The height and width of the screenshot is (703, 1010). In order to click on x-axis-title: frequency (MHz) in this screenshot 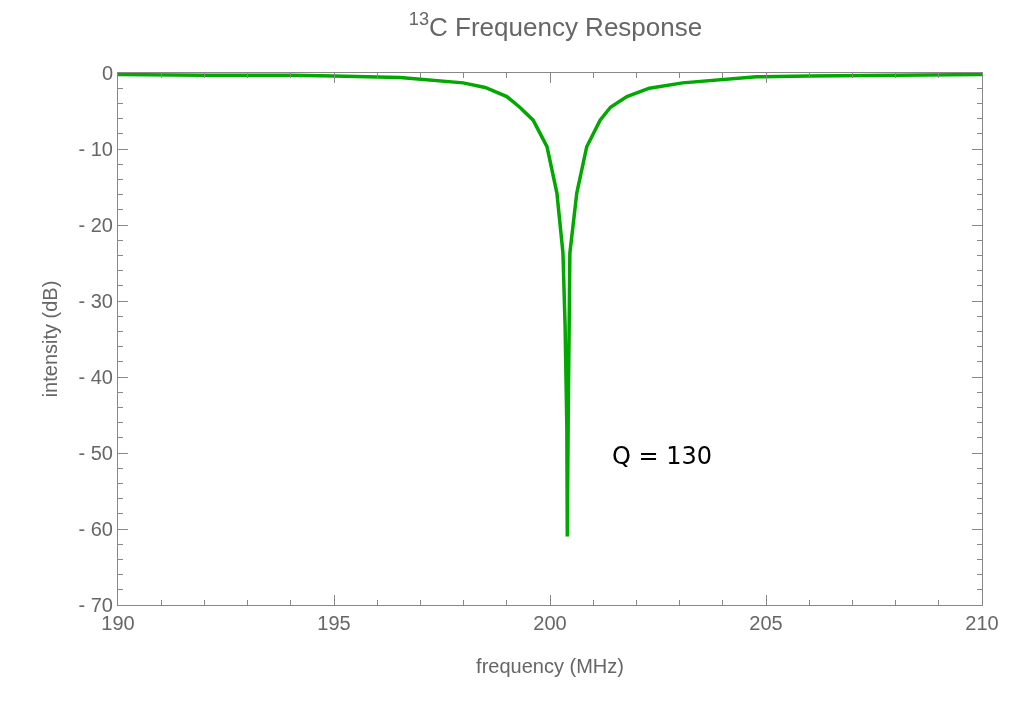, I will do `click(550, 665)`.